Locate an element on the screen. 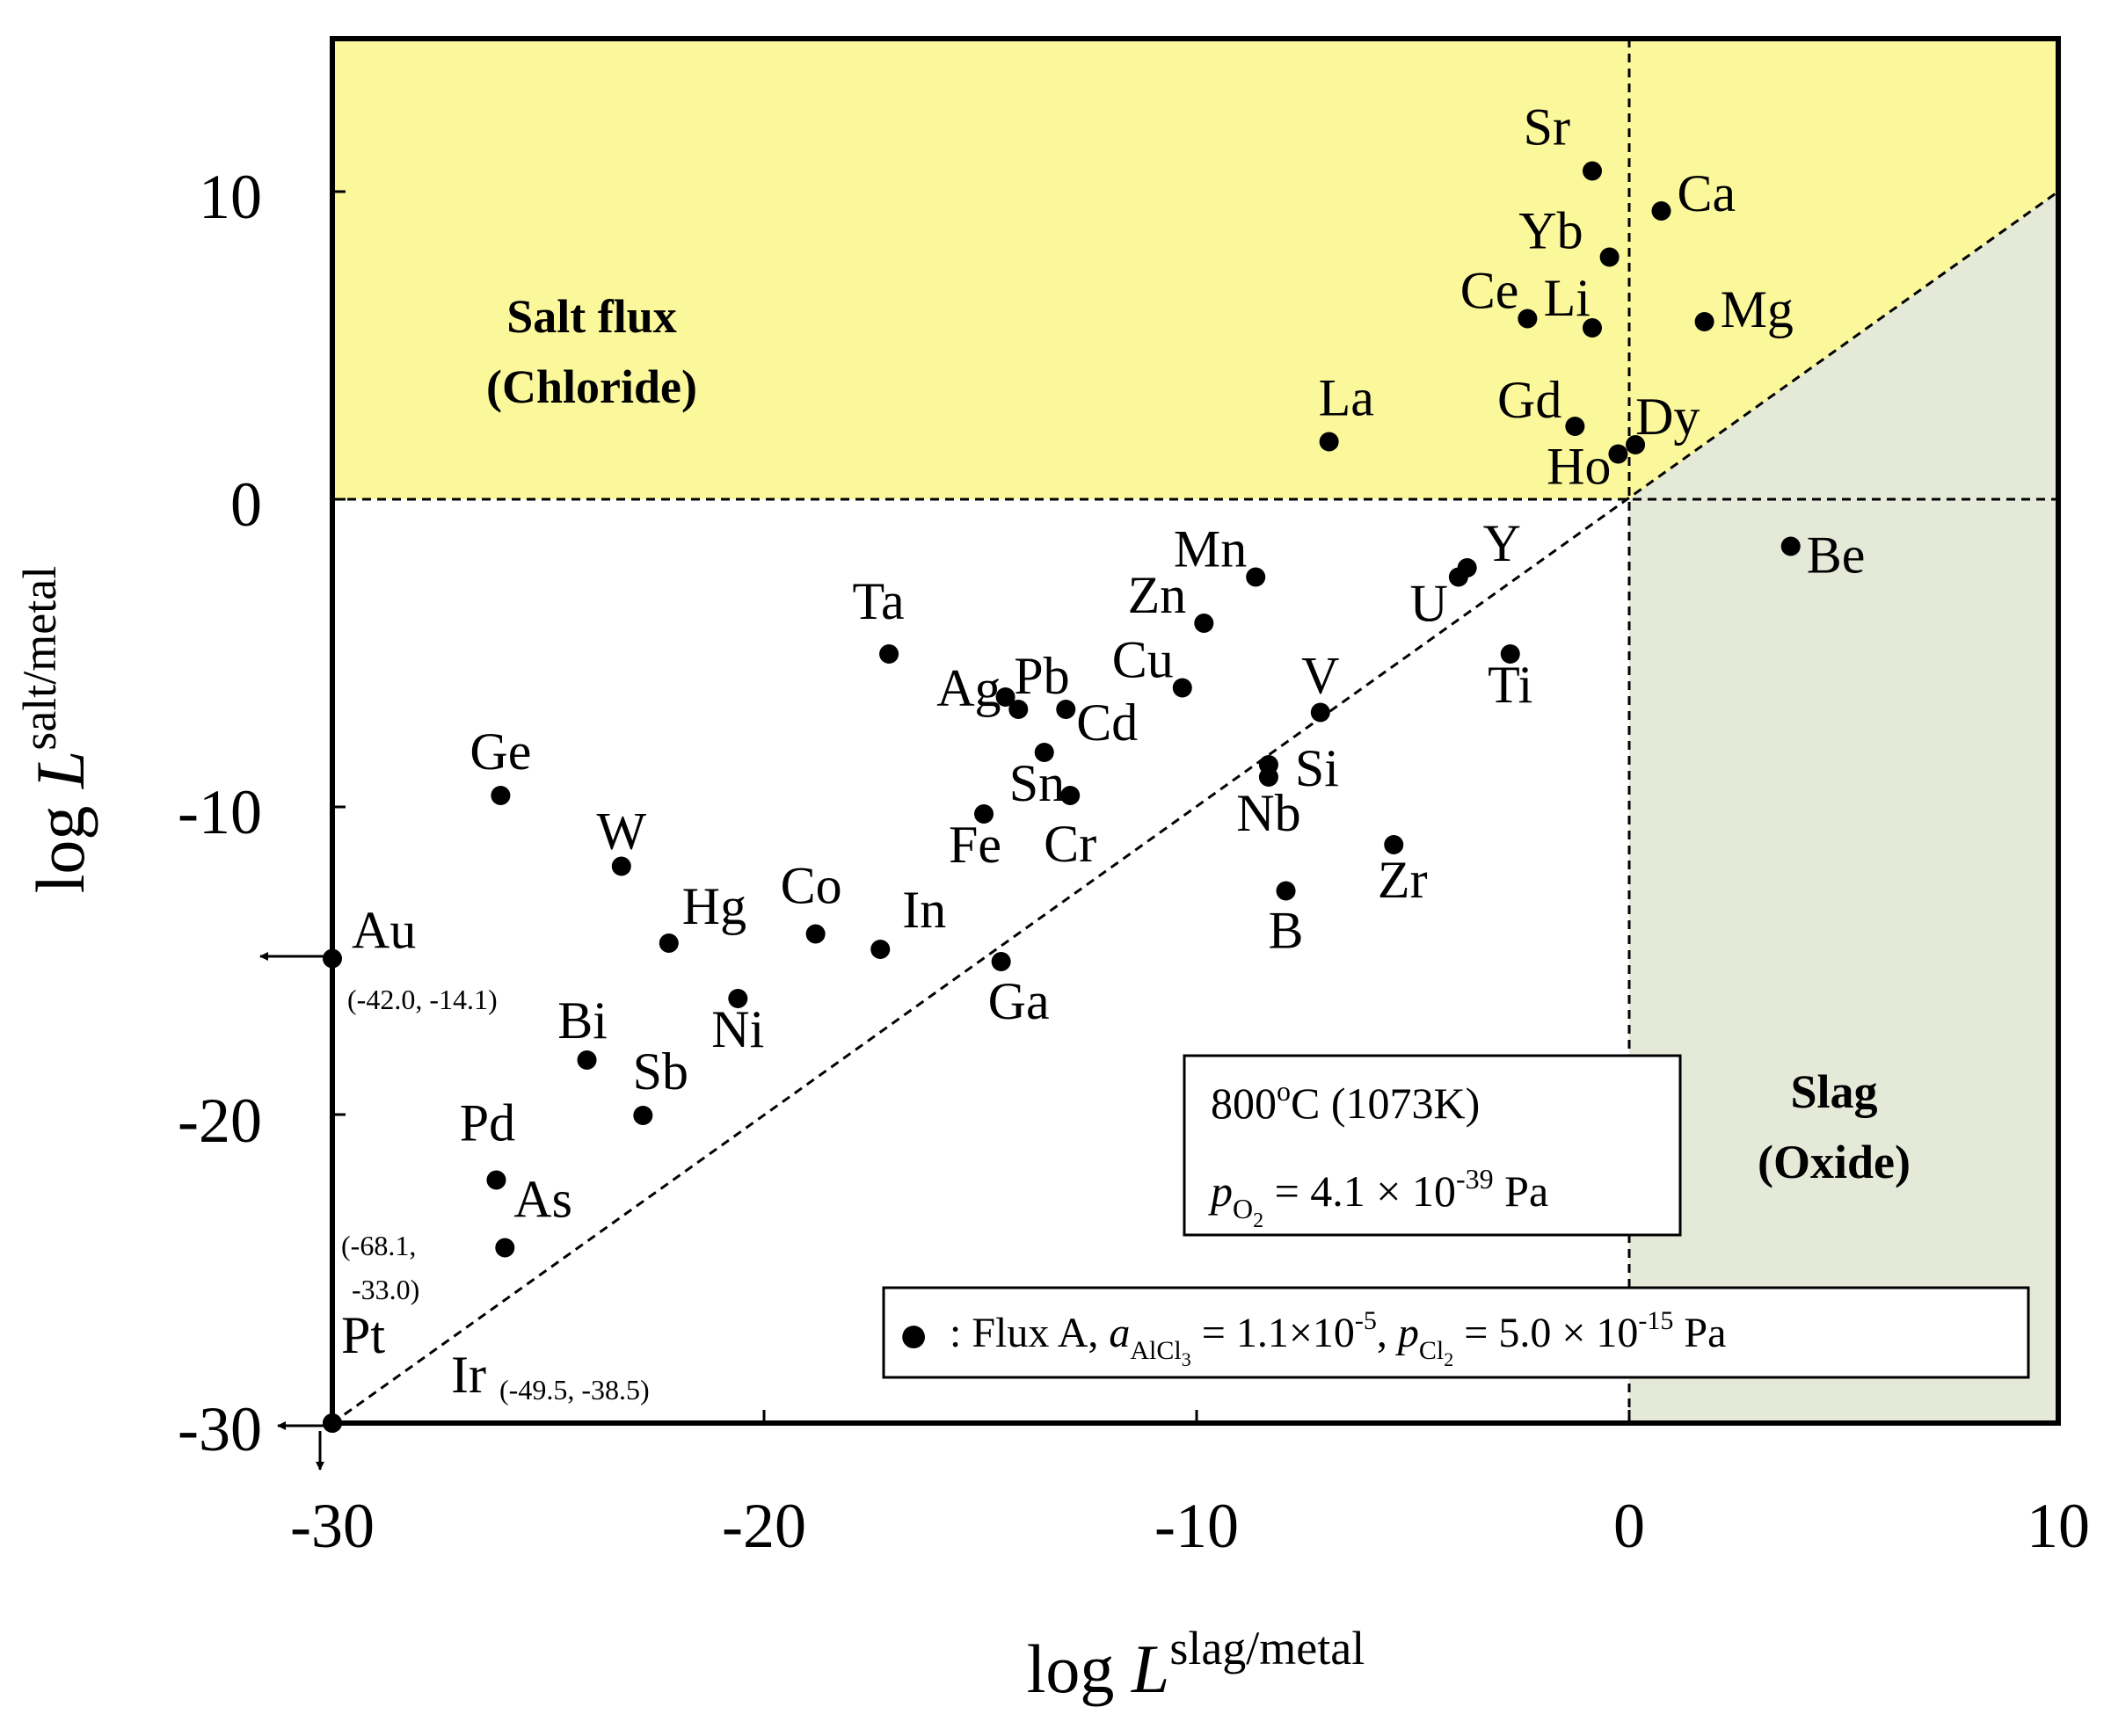 The image size is (2111, 1736). data-point-mn is located at coordinates (1256, 577).